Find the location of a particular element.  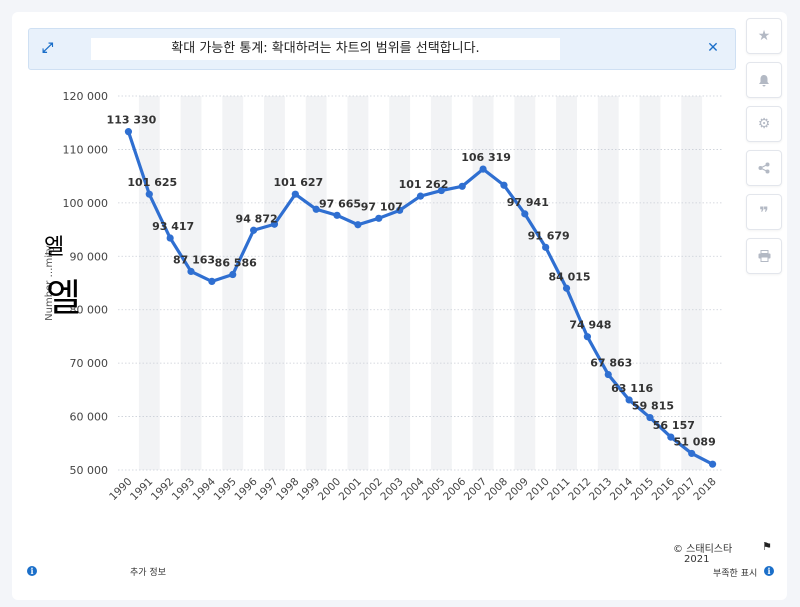

data-label: 101 262 is located at coordinates (424, 184).